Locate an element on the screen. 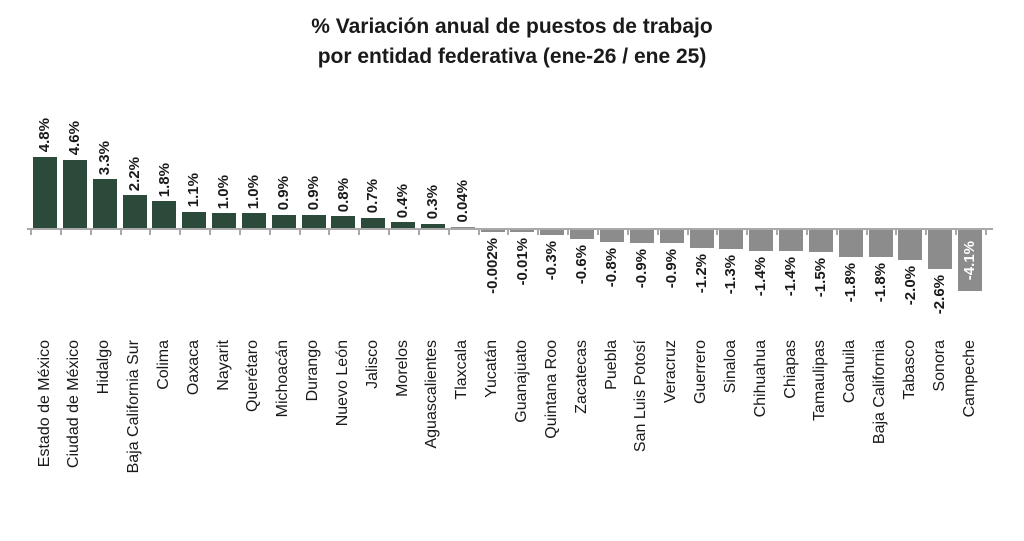 The width and height of the screenshot is (1024, 541). bar-value-text: 4.6% is located at coordinates (74, 138).